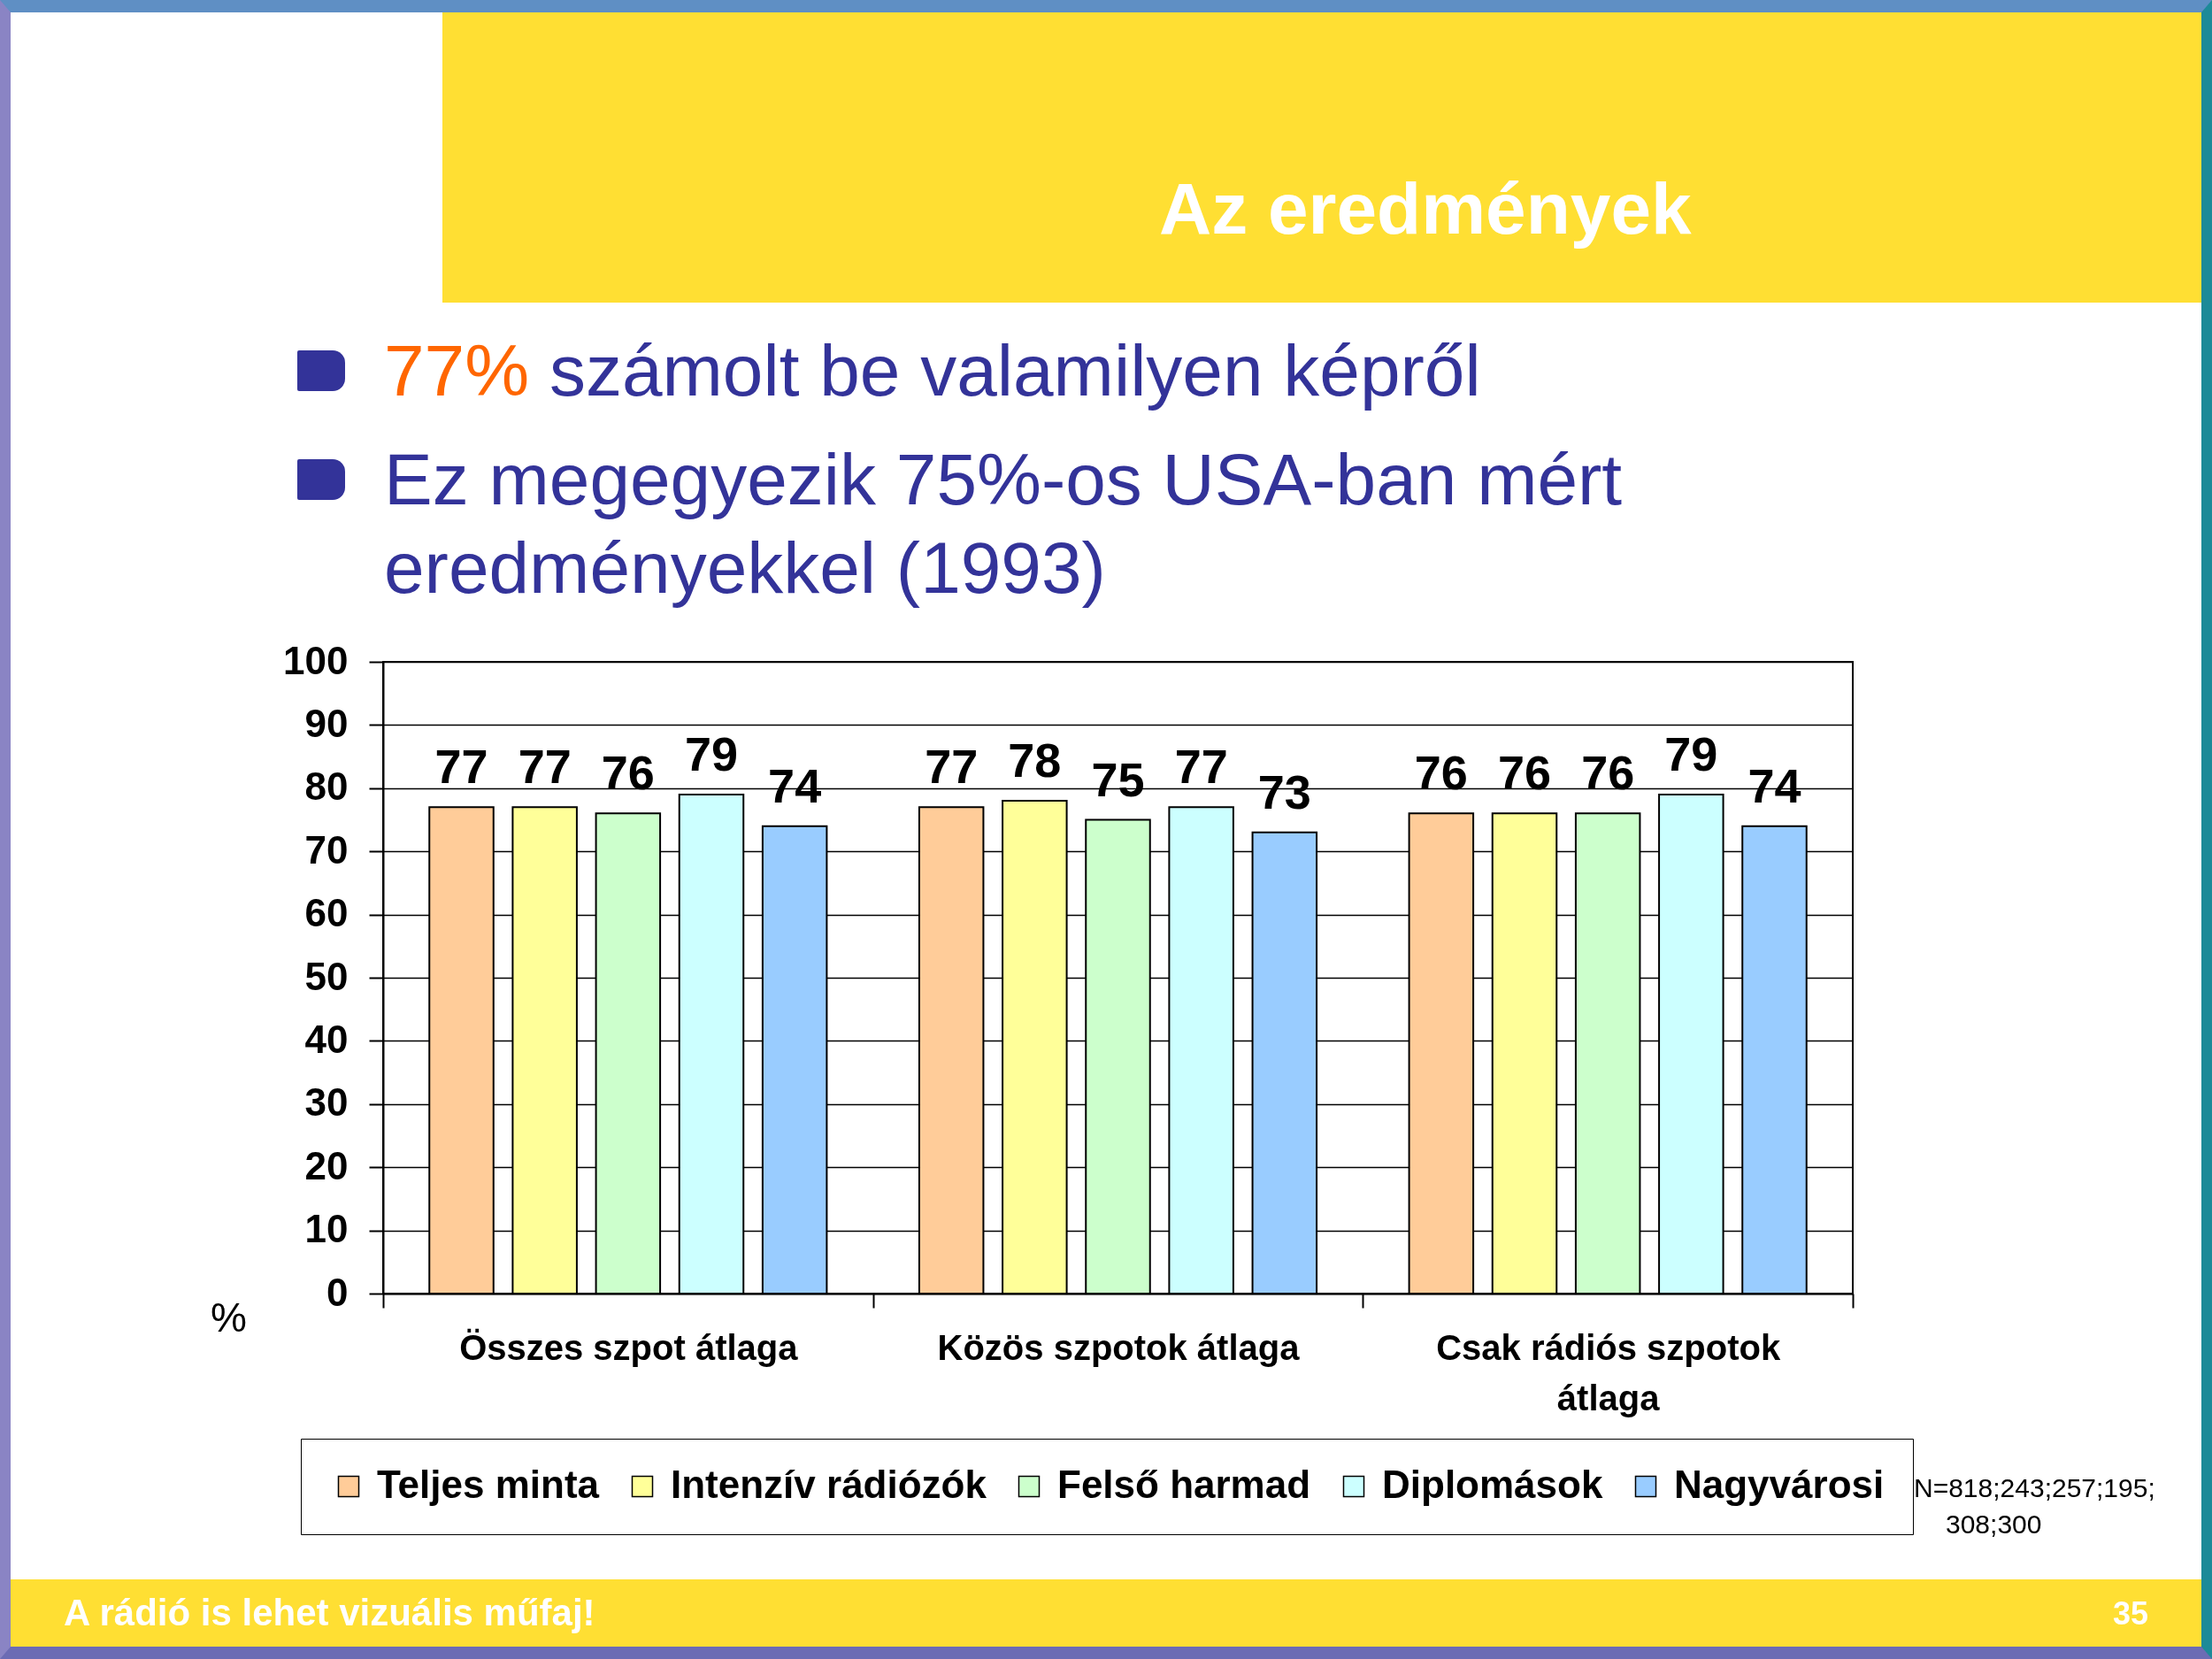 This screenshot has height=1659, width=2212. What do you see at coordinates (327, 850) in the screenshot?
I see `y-tick-label: 70` at bounding box center [327, 850].